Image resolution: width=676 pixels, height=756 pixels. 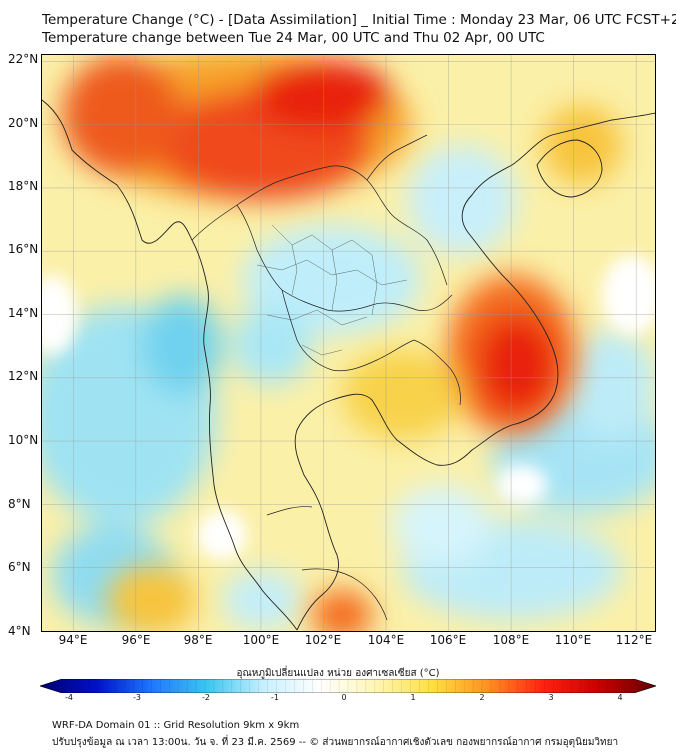 I want to click on colorbar-tick-m3: -3, so click(x=137, y=697).